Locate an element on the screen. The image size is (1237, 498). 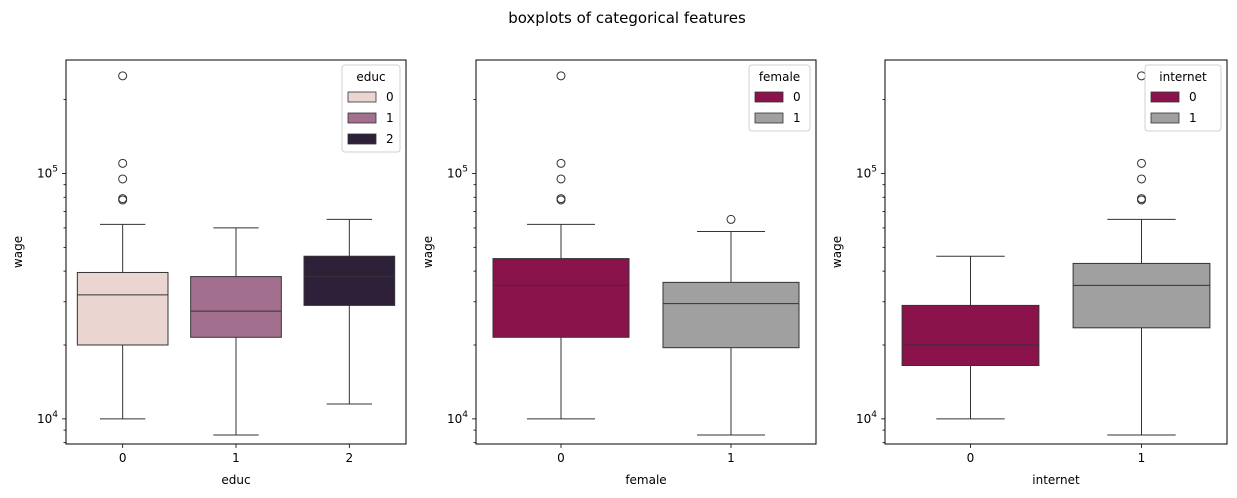
x-tick-label: 2 is located at coordinates (350, 458).